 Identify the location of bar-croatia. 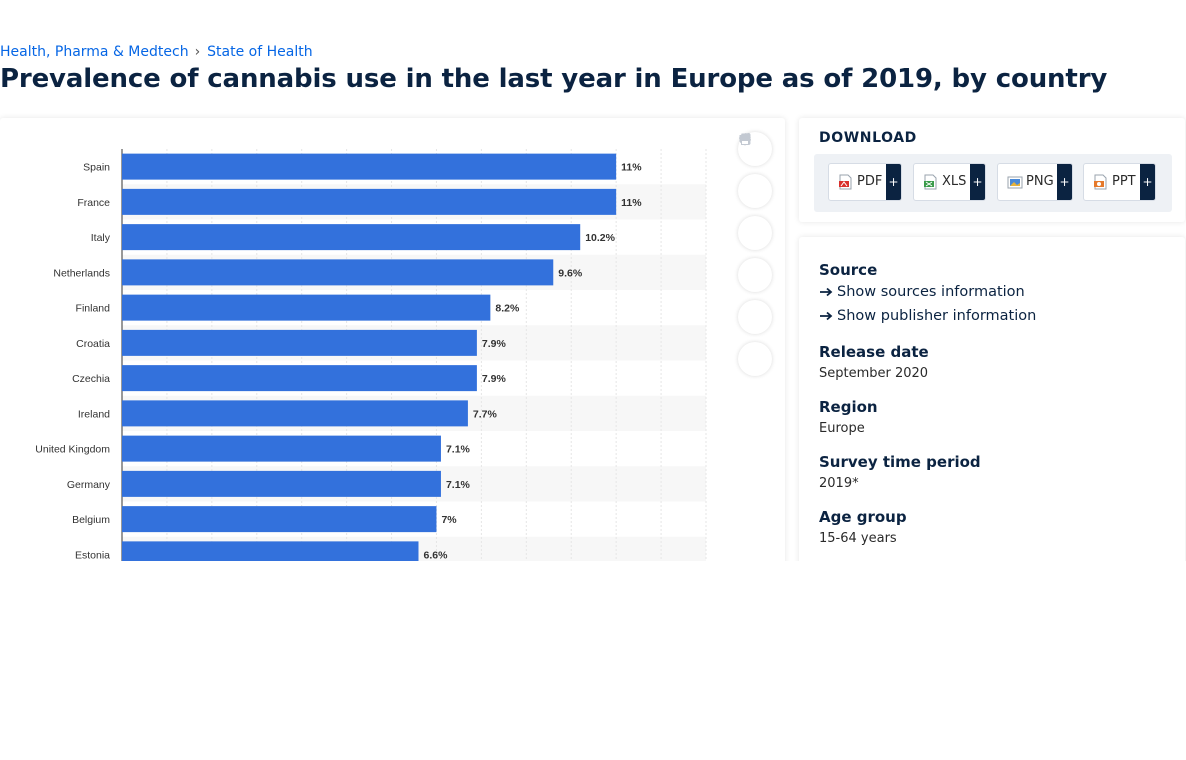
(299, 342).